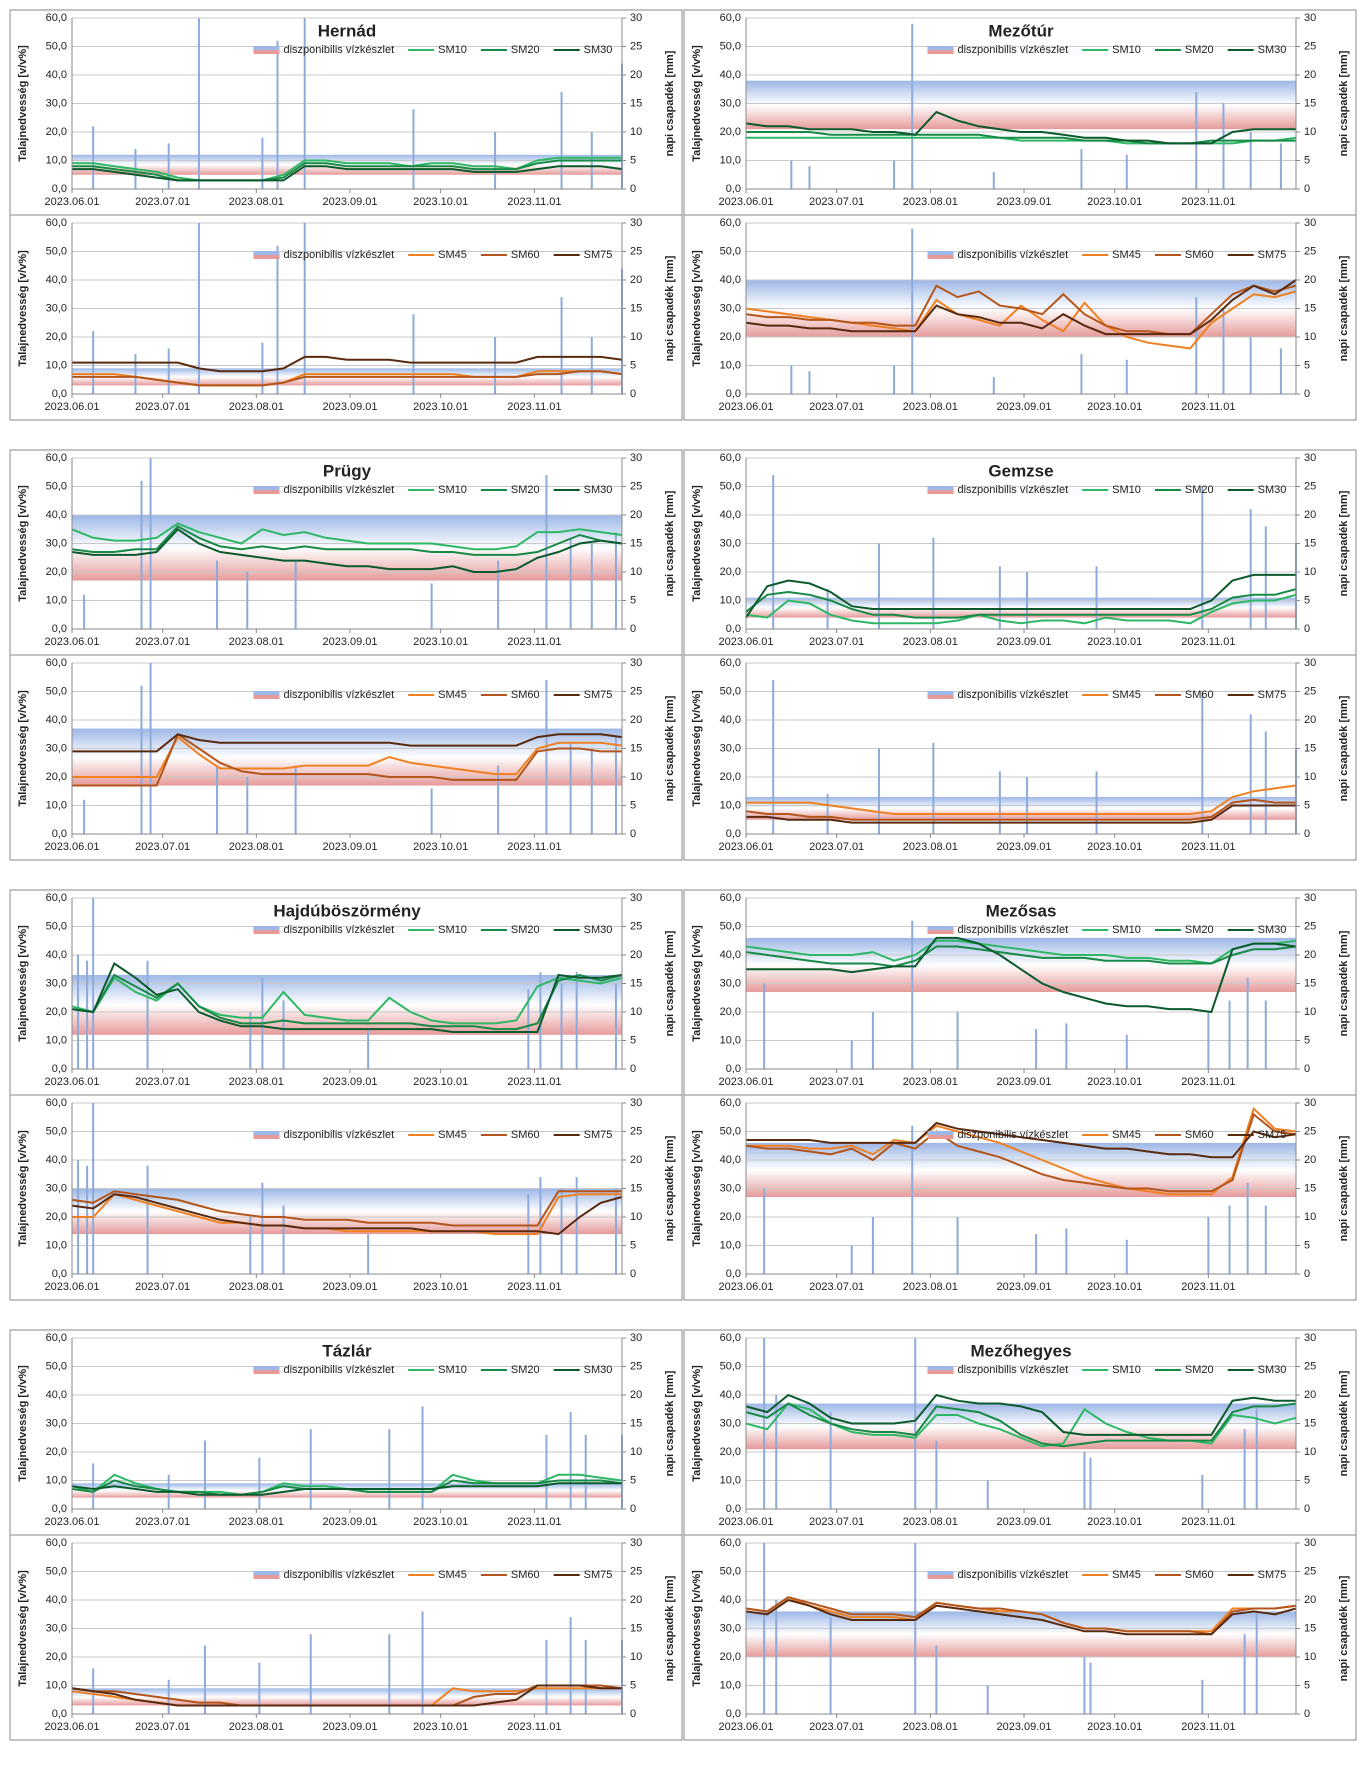 This screenshot has height=1787, width=1360. What do you see at coordinates (1021, 30) in the screenshot?
I see `panel-title: Mezőtúr` at bounding box center [1021, 30].